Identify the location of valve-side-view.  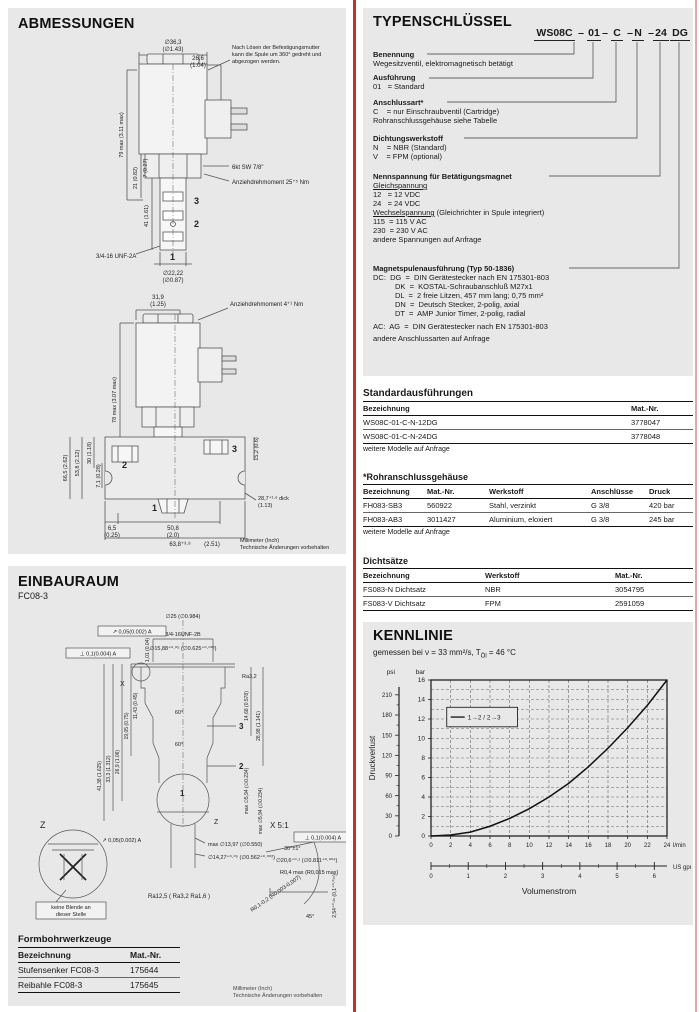
(163, 423).